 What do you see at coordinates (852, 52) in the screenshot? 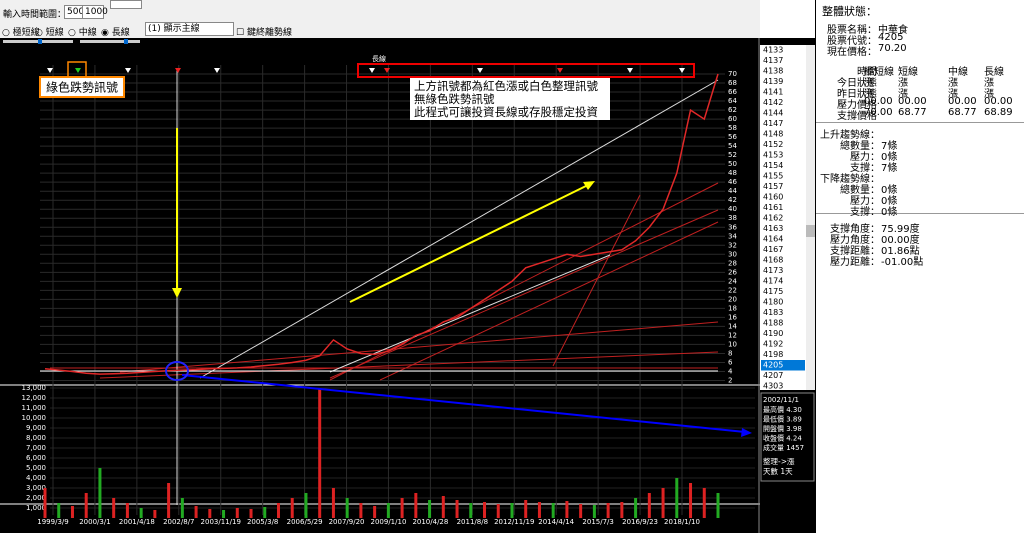
I see `info-label: 現在價格：` at bounding box center [852, 52].